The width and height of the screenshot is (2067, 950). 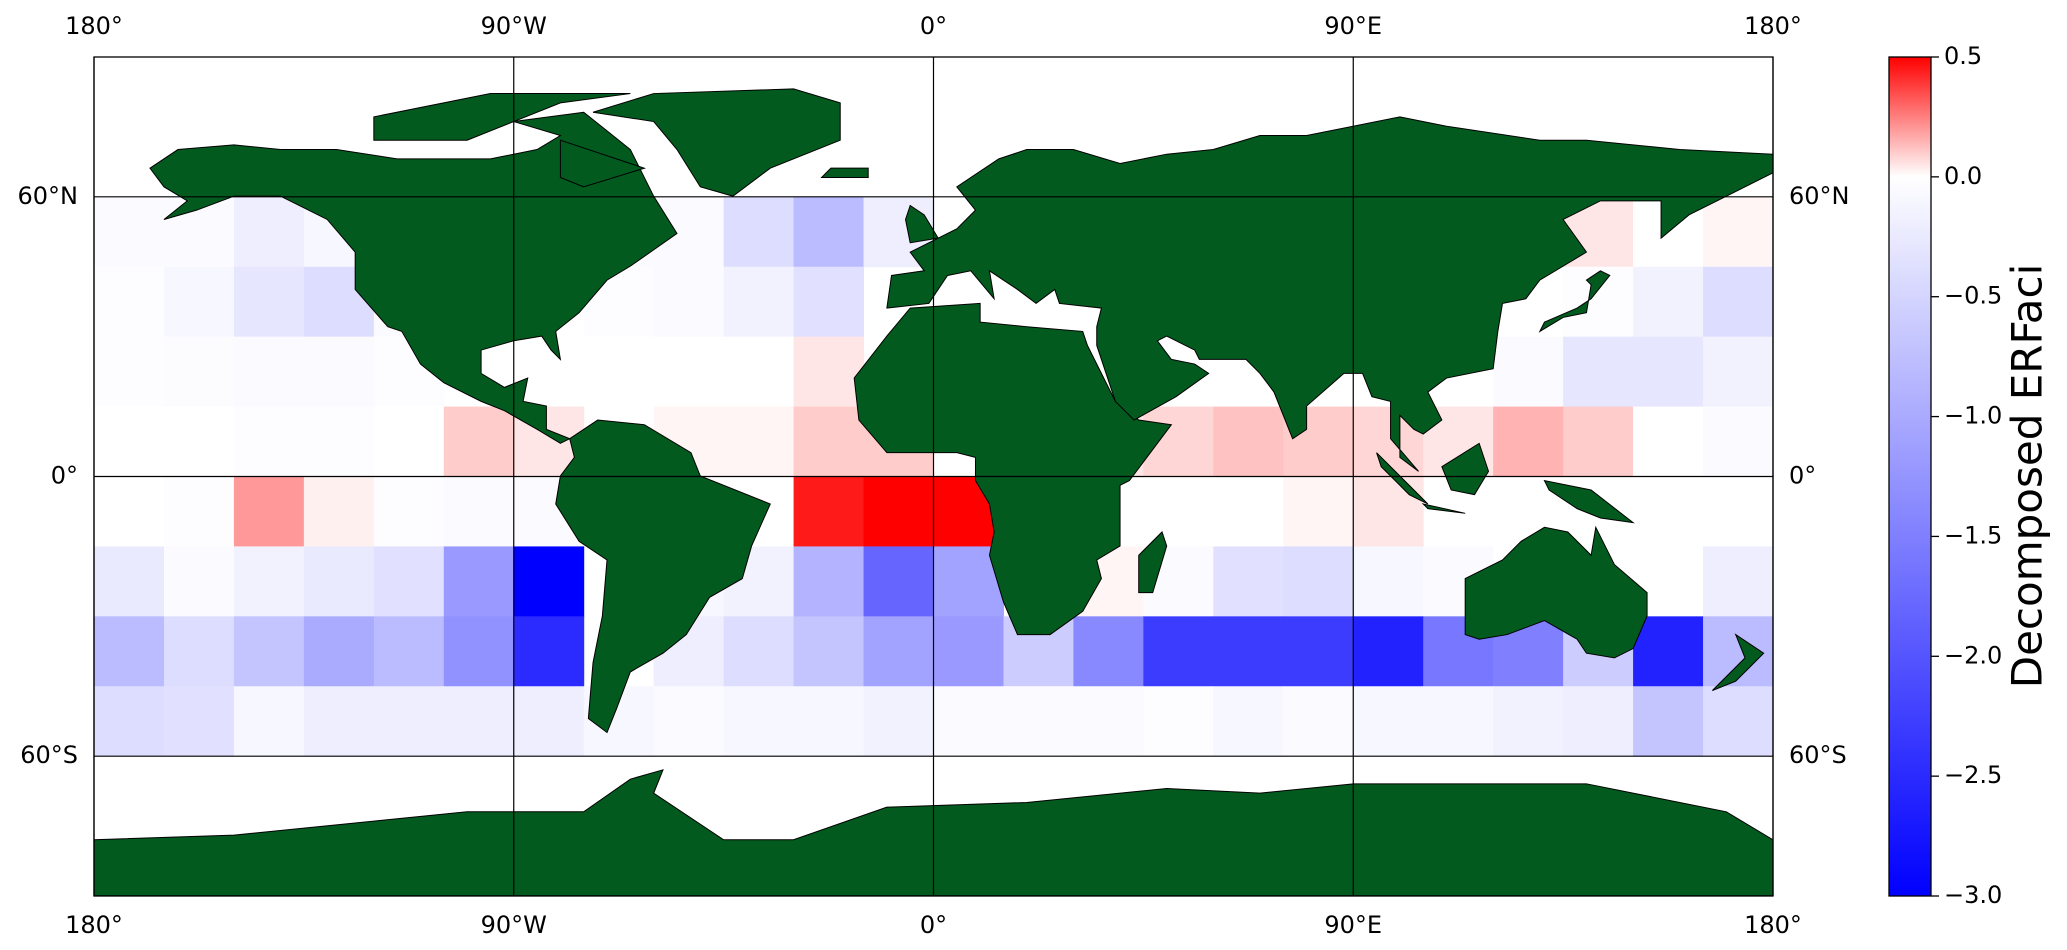 I want to click on new-guinea, so click(x=1588, y=502).